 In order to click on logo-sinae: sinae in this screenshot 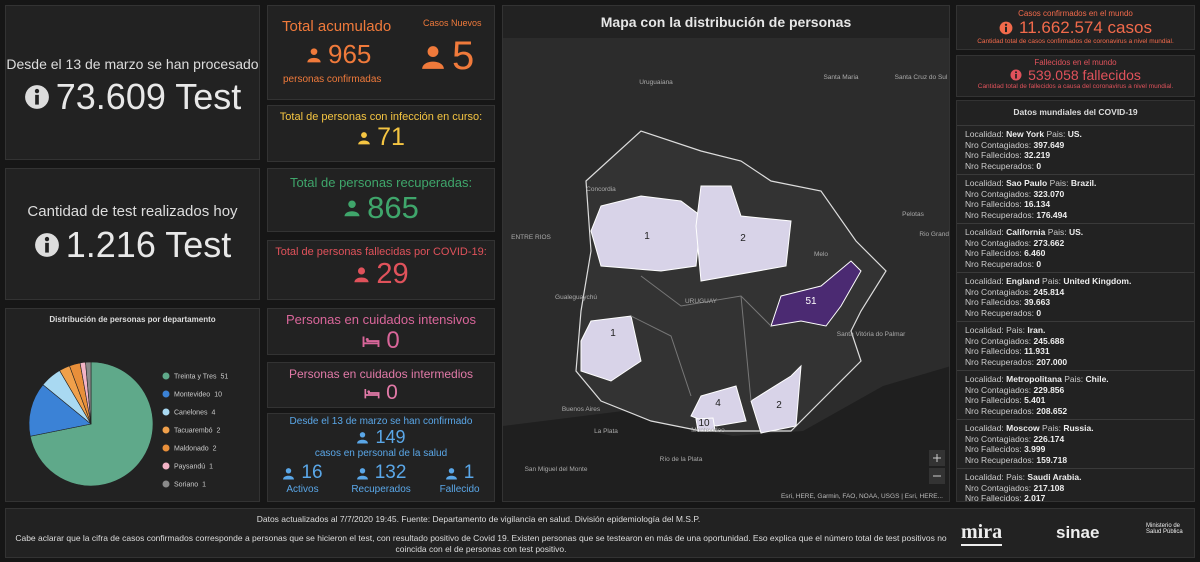, I will do `click(1078, 532)`.